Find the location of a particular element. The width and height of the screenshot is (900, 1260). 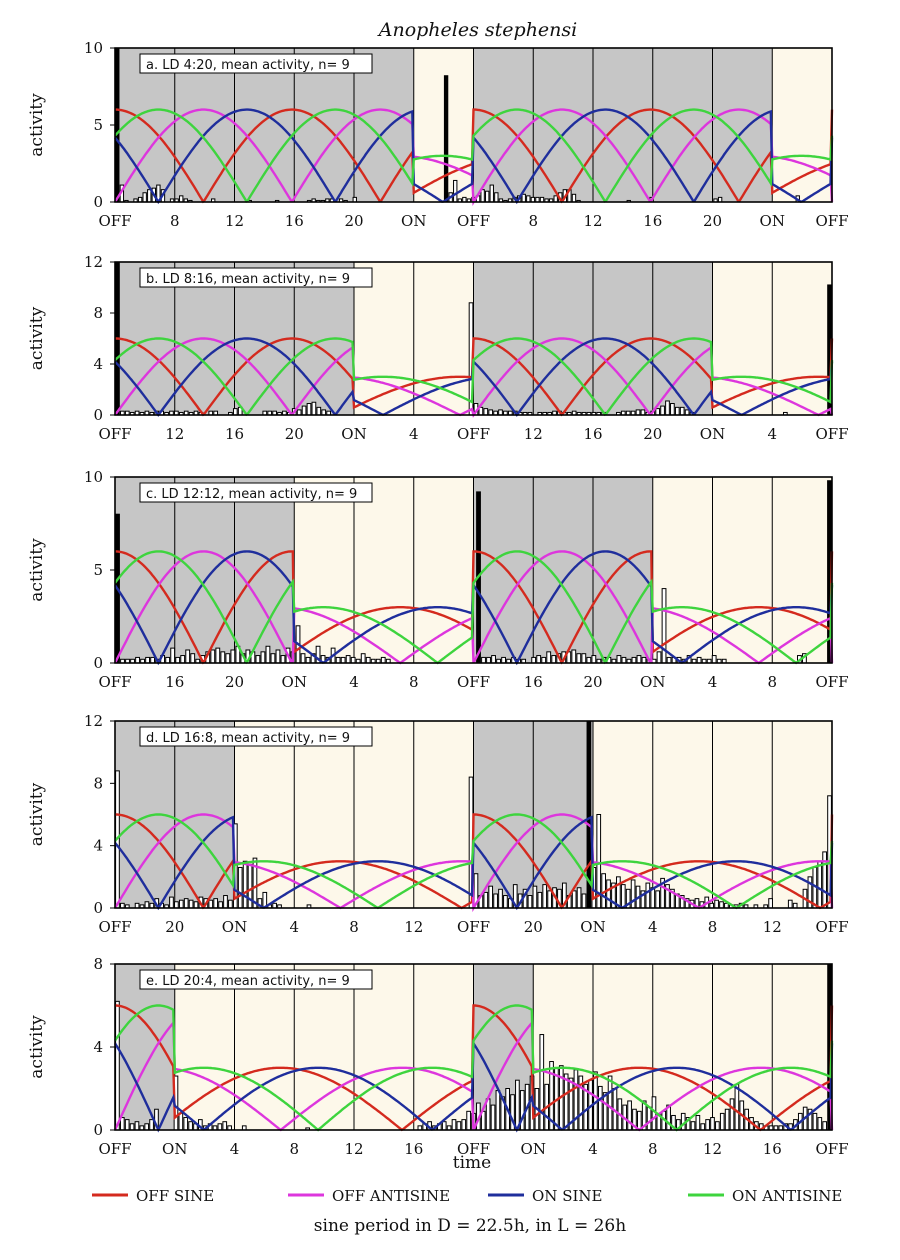

legend-item-off-antisine: OFF ANTISINE is located at coordinates (369, 1196).